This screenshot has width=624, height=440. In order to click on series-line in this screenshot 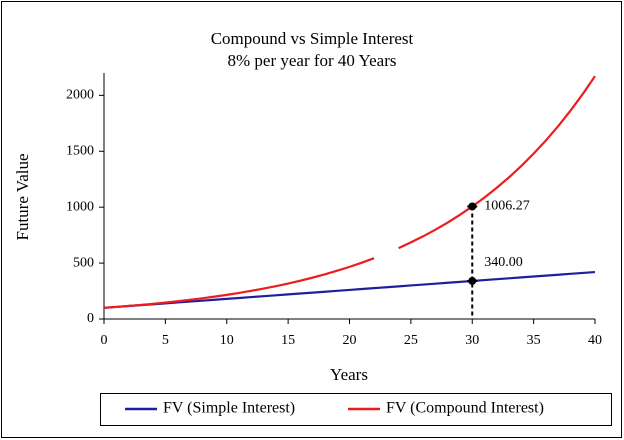, I will do `click(349, 289)`.